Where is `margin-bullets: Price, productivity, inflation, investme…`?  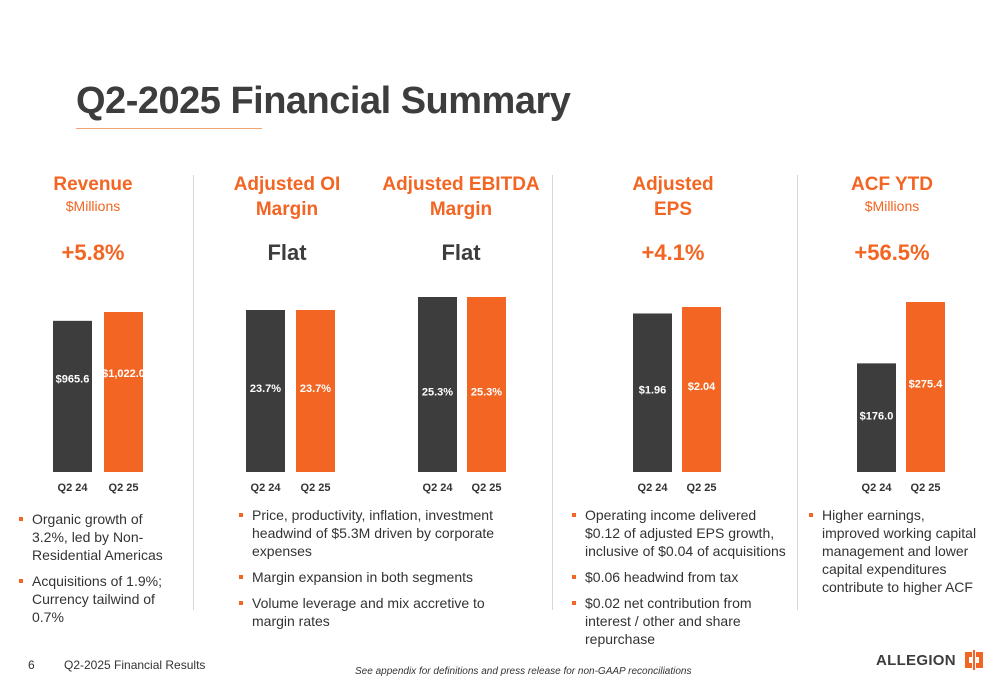
margin-bullets: Price, productivity, inflation, investme… is located at coordinates (383, 572).